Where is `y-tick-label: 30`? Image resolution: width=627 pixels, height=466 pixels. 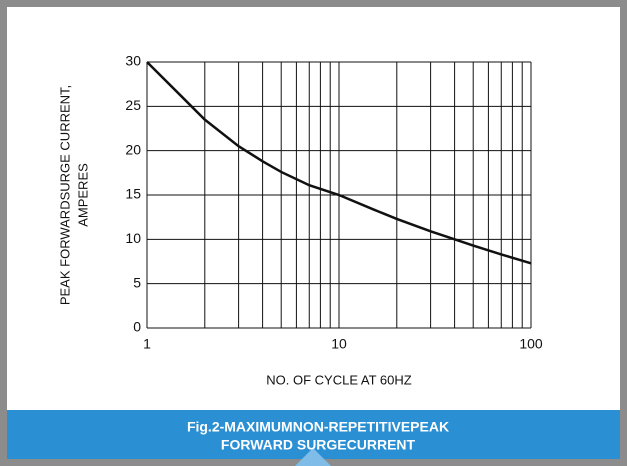 y-tick-label: 30 is located at coordinates (133, 61).